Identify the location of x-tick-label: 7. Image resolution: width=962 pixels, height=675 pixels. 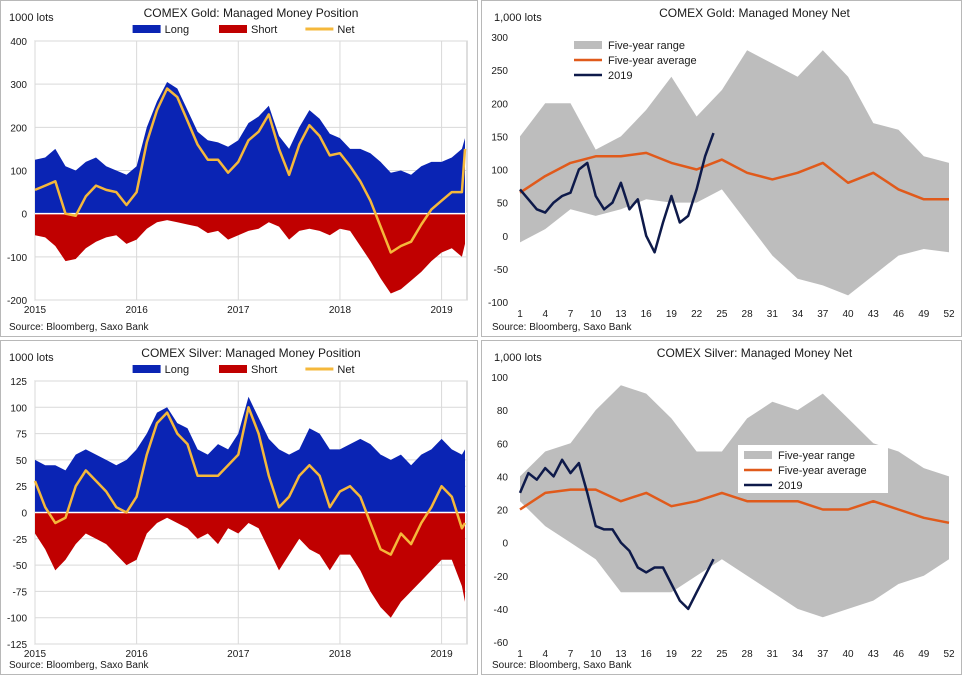
(571, 654).